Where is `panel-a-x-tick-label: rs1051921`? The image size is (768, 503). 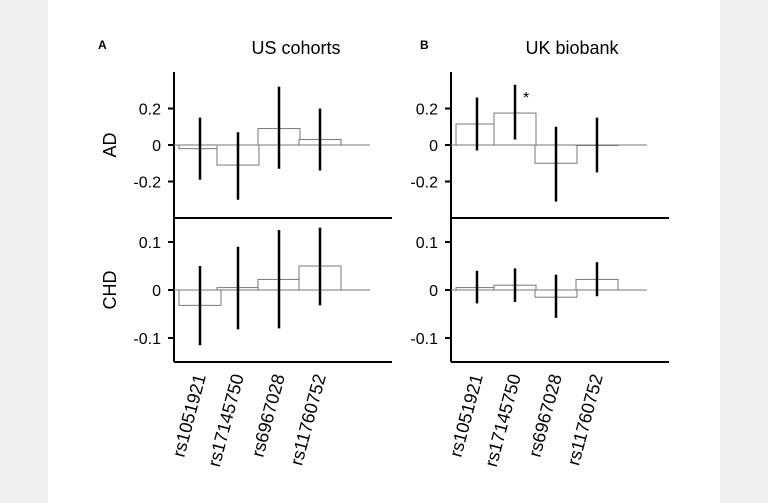 panel-a-x-tick-label: rs1051921 is located at coordinates (189, 415).